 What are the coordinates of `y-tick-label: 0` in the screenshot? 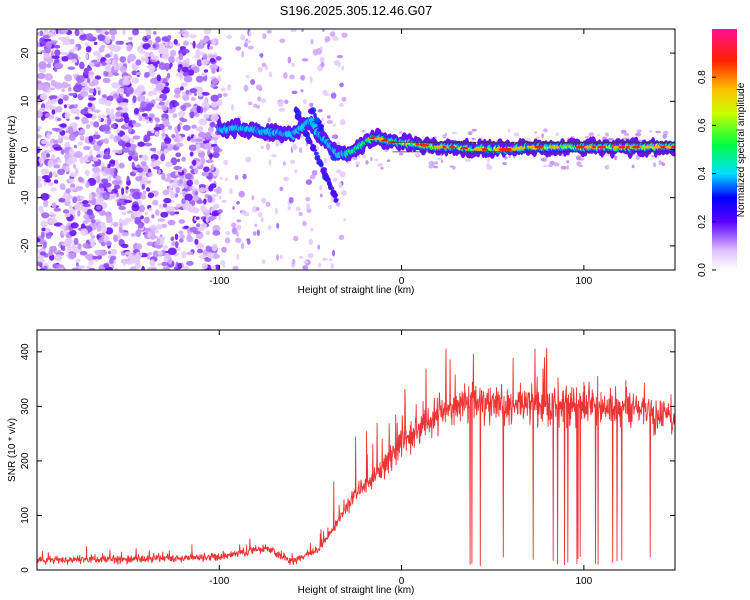 It's located at (25, 570).